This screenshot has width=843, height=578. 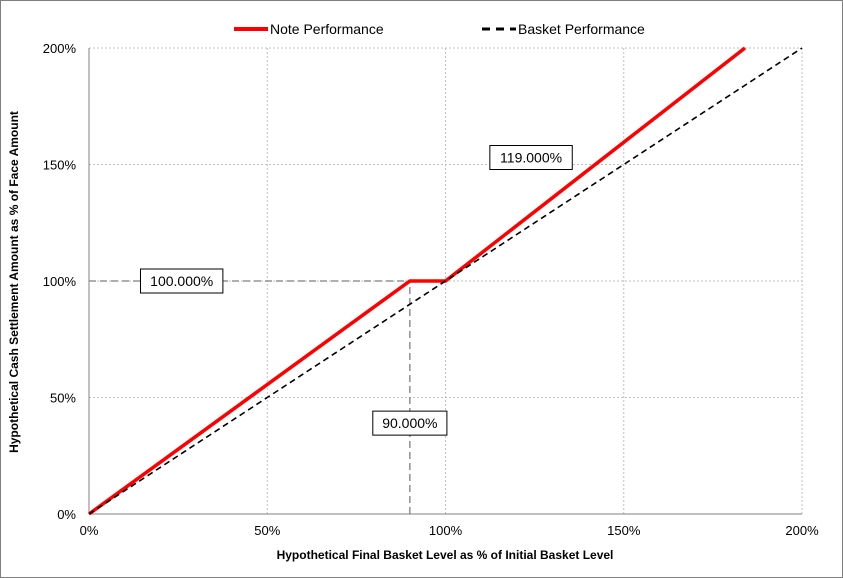 I want to click on legend-item-note-performance: Note Performance, so click(x=309, y=29).